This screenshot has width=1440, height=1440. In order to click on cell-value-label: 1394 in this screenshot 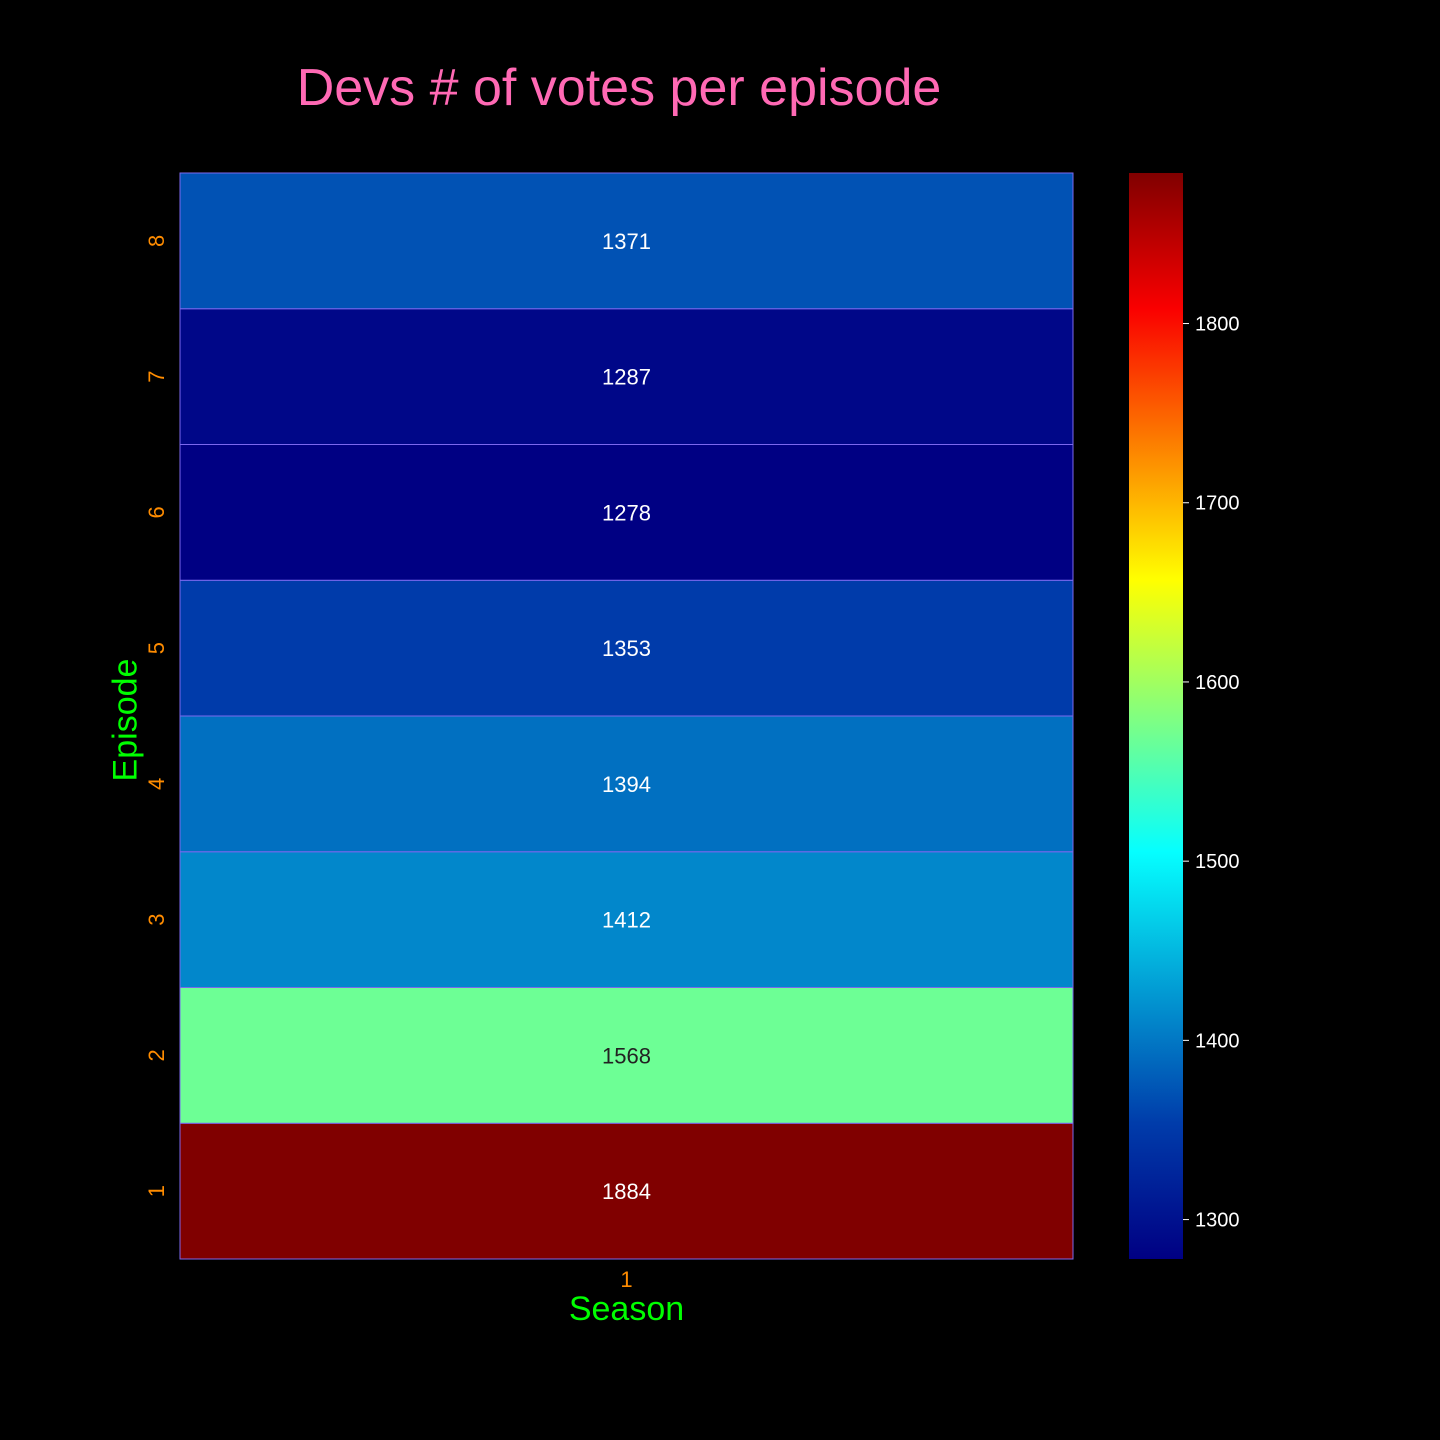, I will do `click(626, 784)`.